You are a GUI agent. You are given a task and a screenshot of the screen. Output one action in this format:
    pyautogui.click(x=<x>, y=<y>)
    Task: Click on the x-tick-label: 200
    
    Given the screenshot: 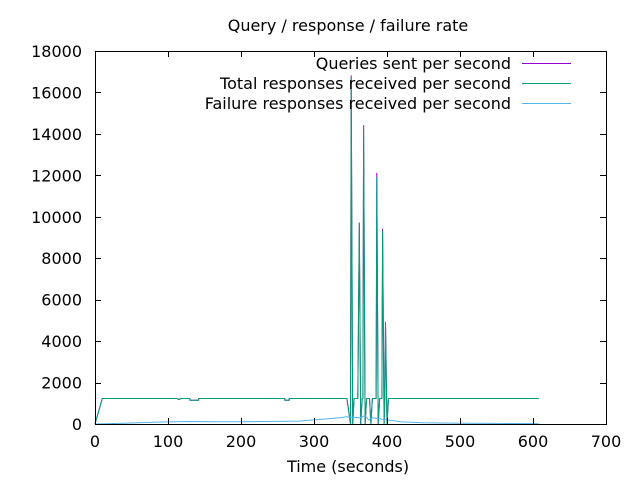 What is the action you would take?
    pyautogui.click(x=241, y=441)
    